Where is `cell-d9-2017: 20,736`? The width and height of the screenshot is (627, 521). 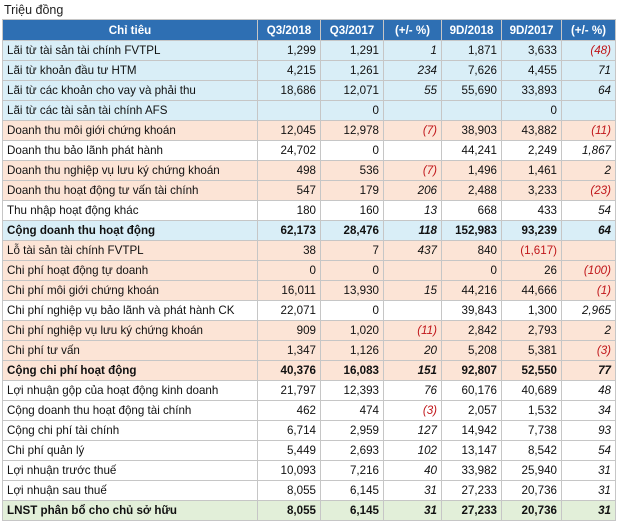 cell-d9-2017: 20,736 is located at coordinates (531, 490).